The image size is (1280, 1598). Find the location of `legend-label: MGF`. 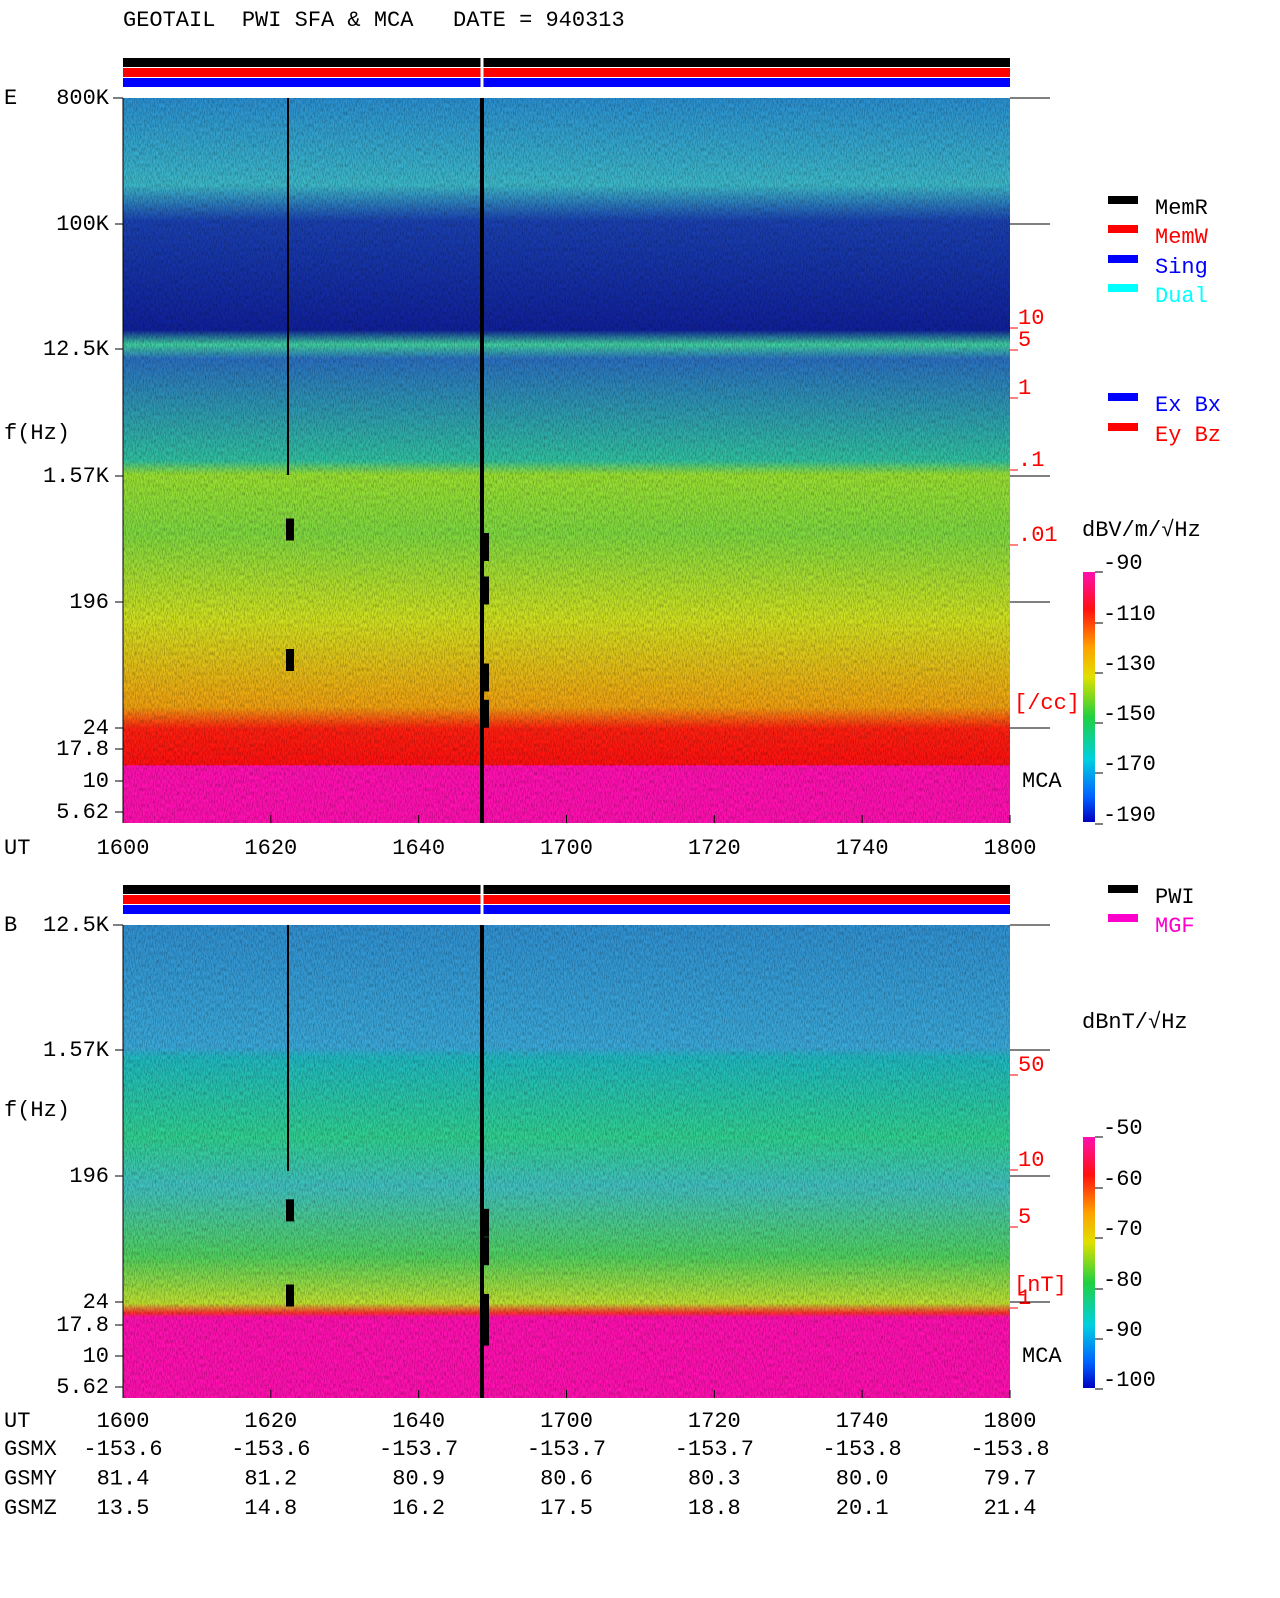

legend-label: MGF is located at coordinates (1175, 926).